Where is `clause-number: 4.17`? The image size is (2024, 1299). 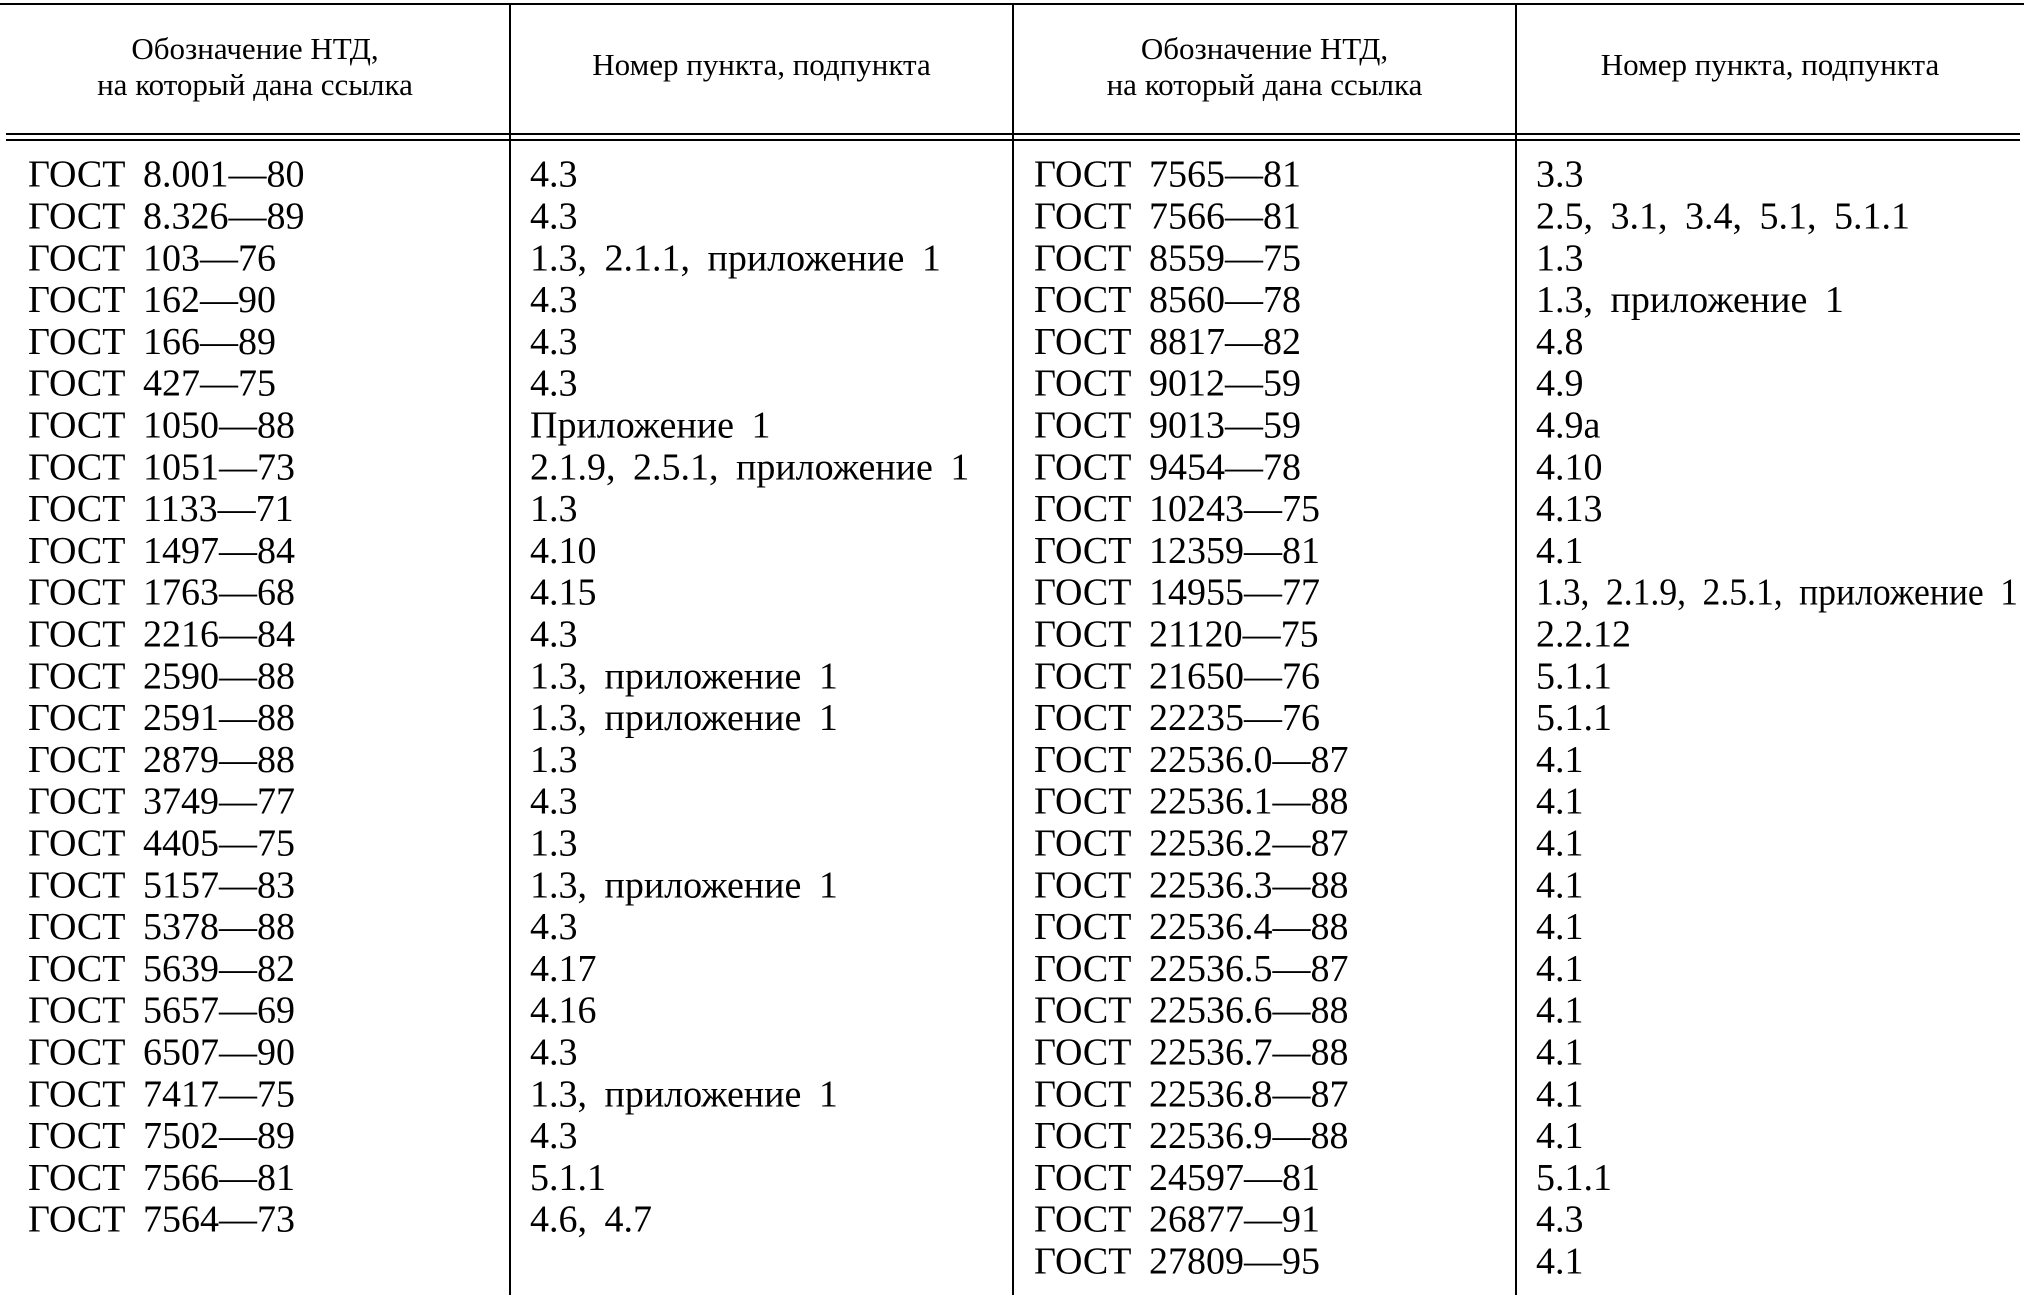
clause-number: 4.17 is located at coordinates (563, 969).